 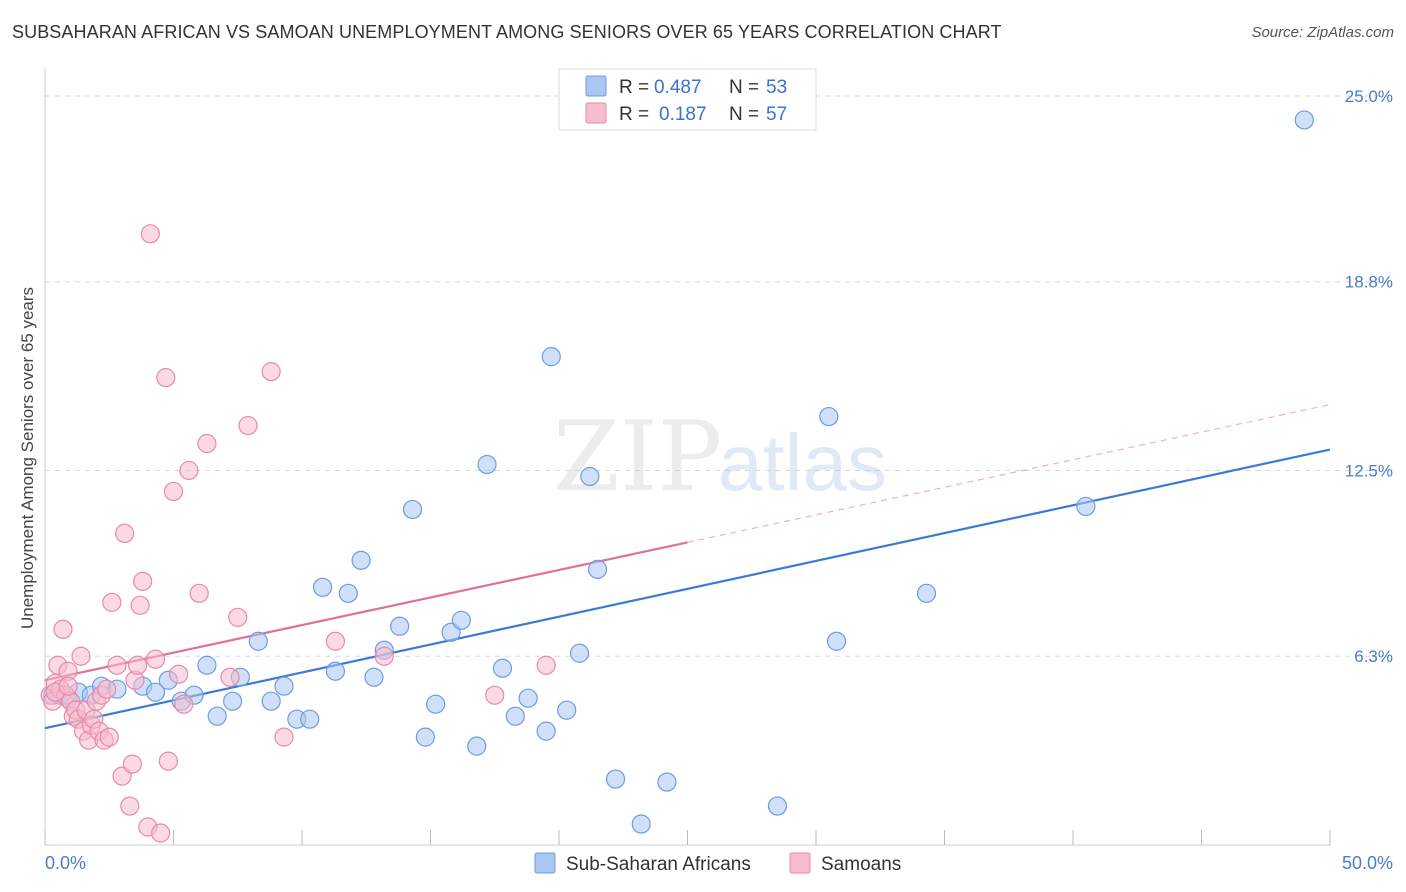 I want to click on series-legend: Sub-Saharan Africans Samoans, so click(x=717, y=863).